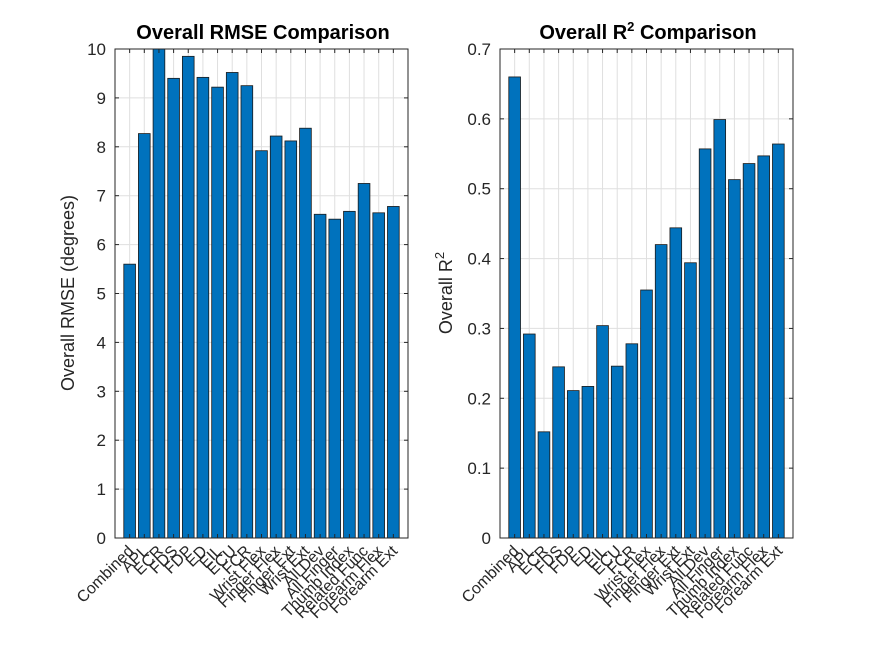  Describe the element at coordinates (101, 342) in the screenshot. I see `rmse-y-tick-label: 4` at that location.